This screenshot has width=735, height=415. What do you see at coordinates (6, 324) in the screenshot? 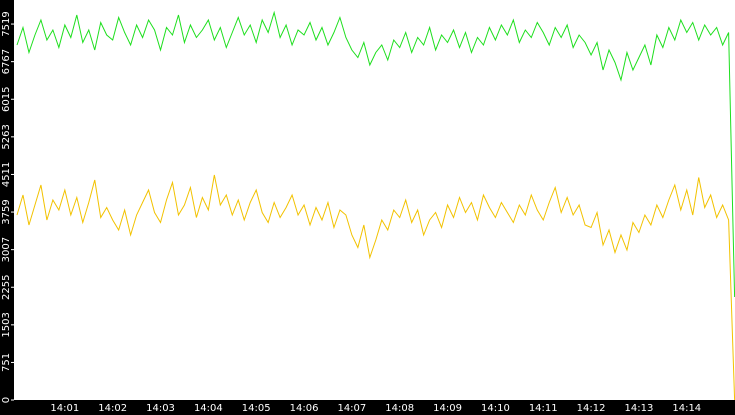
I see `y-tick-label: 1503` at bounding box center [6, 324].